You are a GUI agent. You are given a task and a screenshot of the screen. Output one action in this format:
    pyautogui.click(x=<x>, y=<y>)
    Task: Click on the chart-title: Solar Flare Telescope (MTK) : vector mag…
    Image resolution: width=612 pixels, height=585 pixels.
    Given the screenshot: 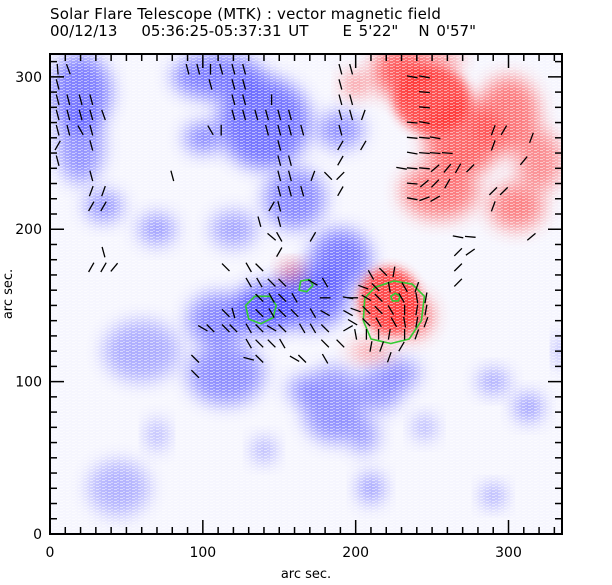 What is the action you would take?
    pyautogui.click(x=246, y=14)
    